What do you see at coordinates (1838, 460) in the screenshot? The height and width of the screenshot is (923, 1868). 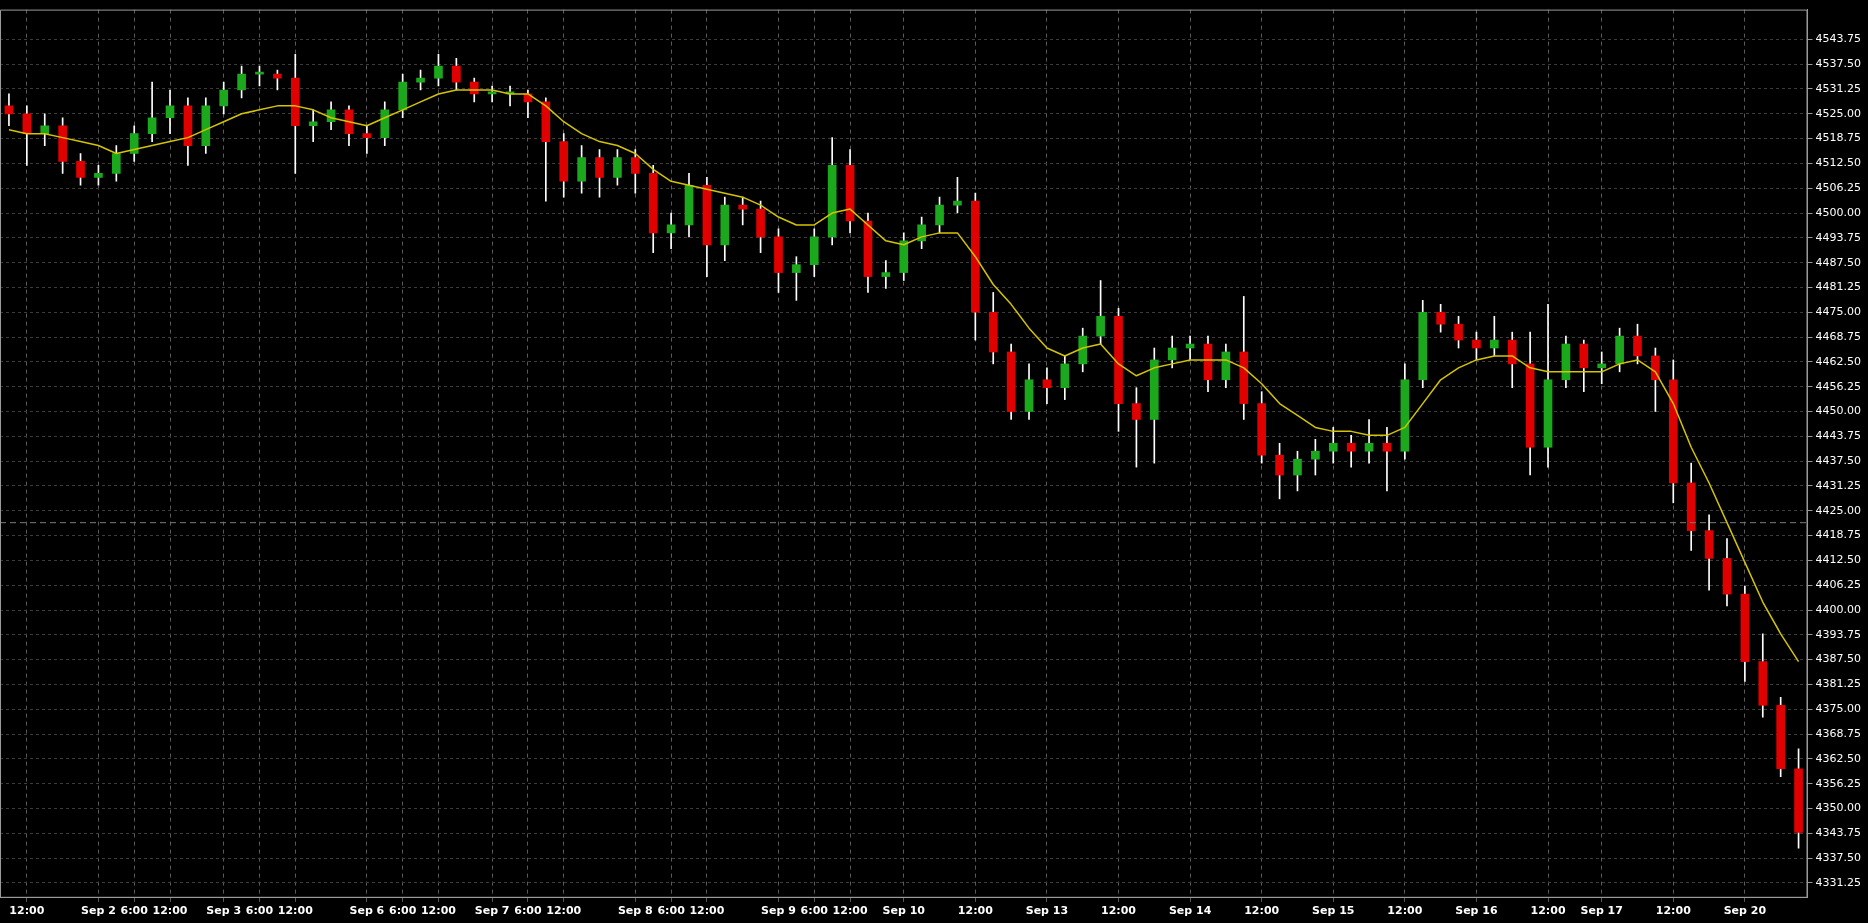 I see `y-tick-label: 4437.50` at bounding box center [1838, 460].